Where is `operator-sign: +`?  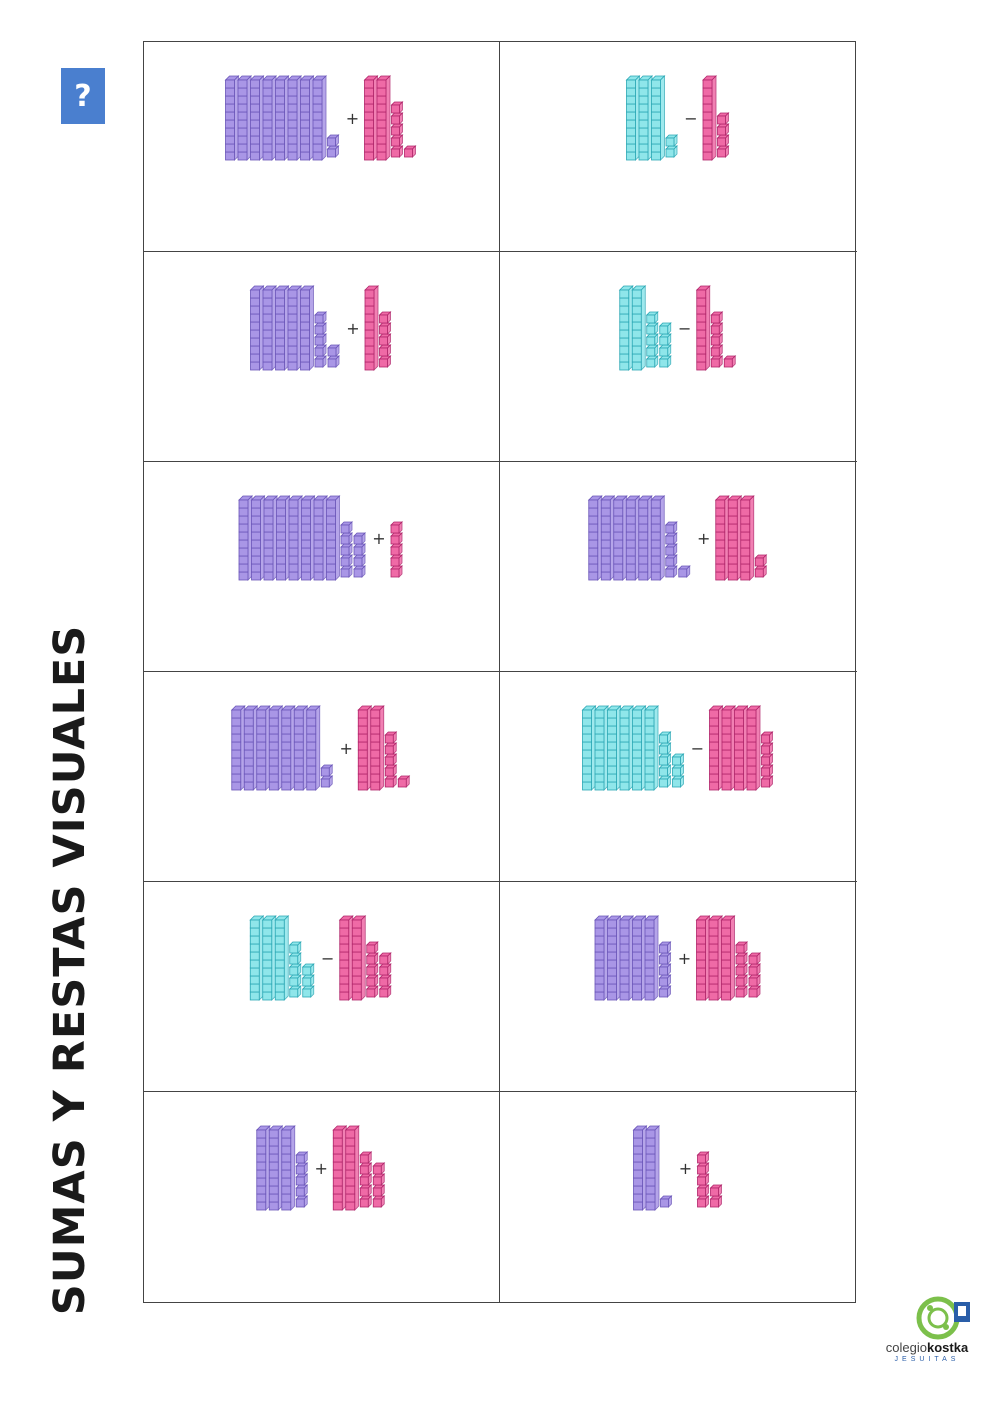 operator-sign: + is located at coordinates (352, 328).